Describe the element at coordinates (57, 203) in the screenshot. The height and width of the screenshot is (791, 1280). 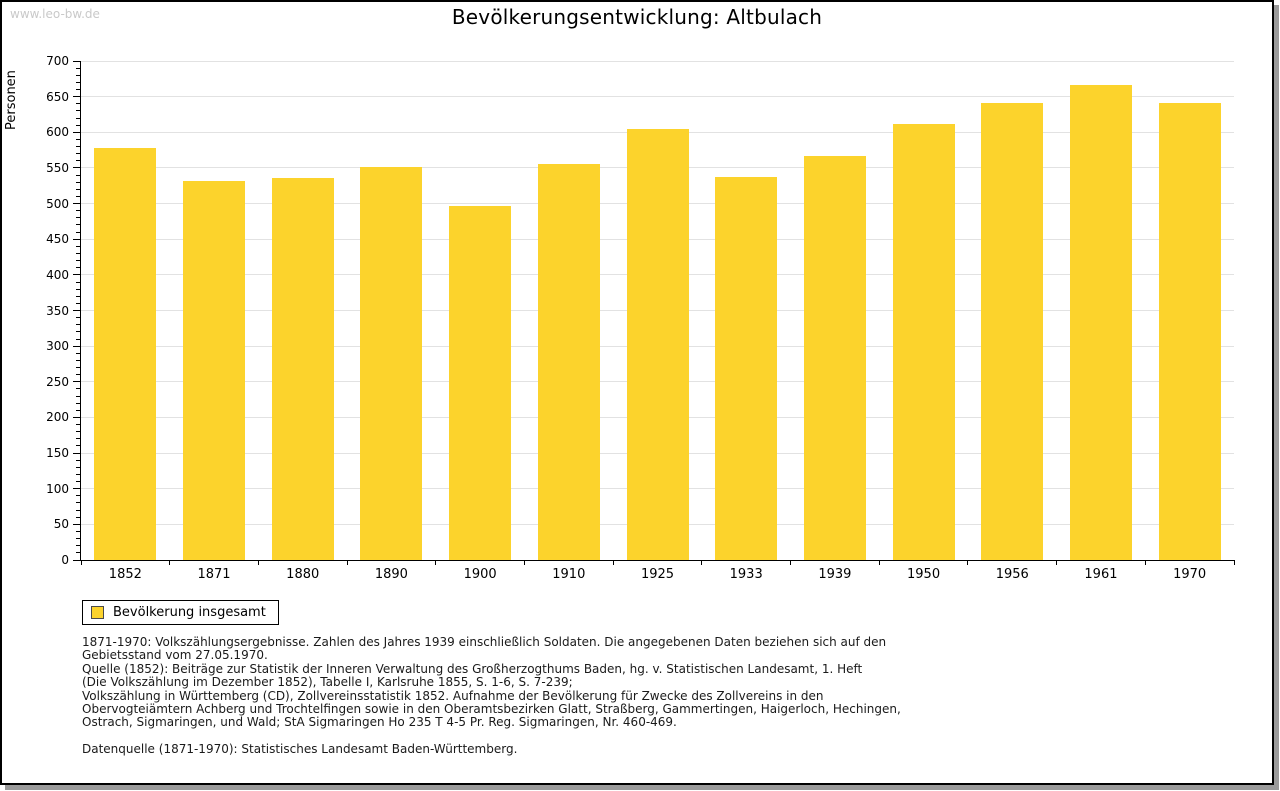
I see `y-tick-label: 500` at that location.